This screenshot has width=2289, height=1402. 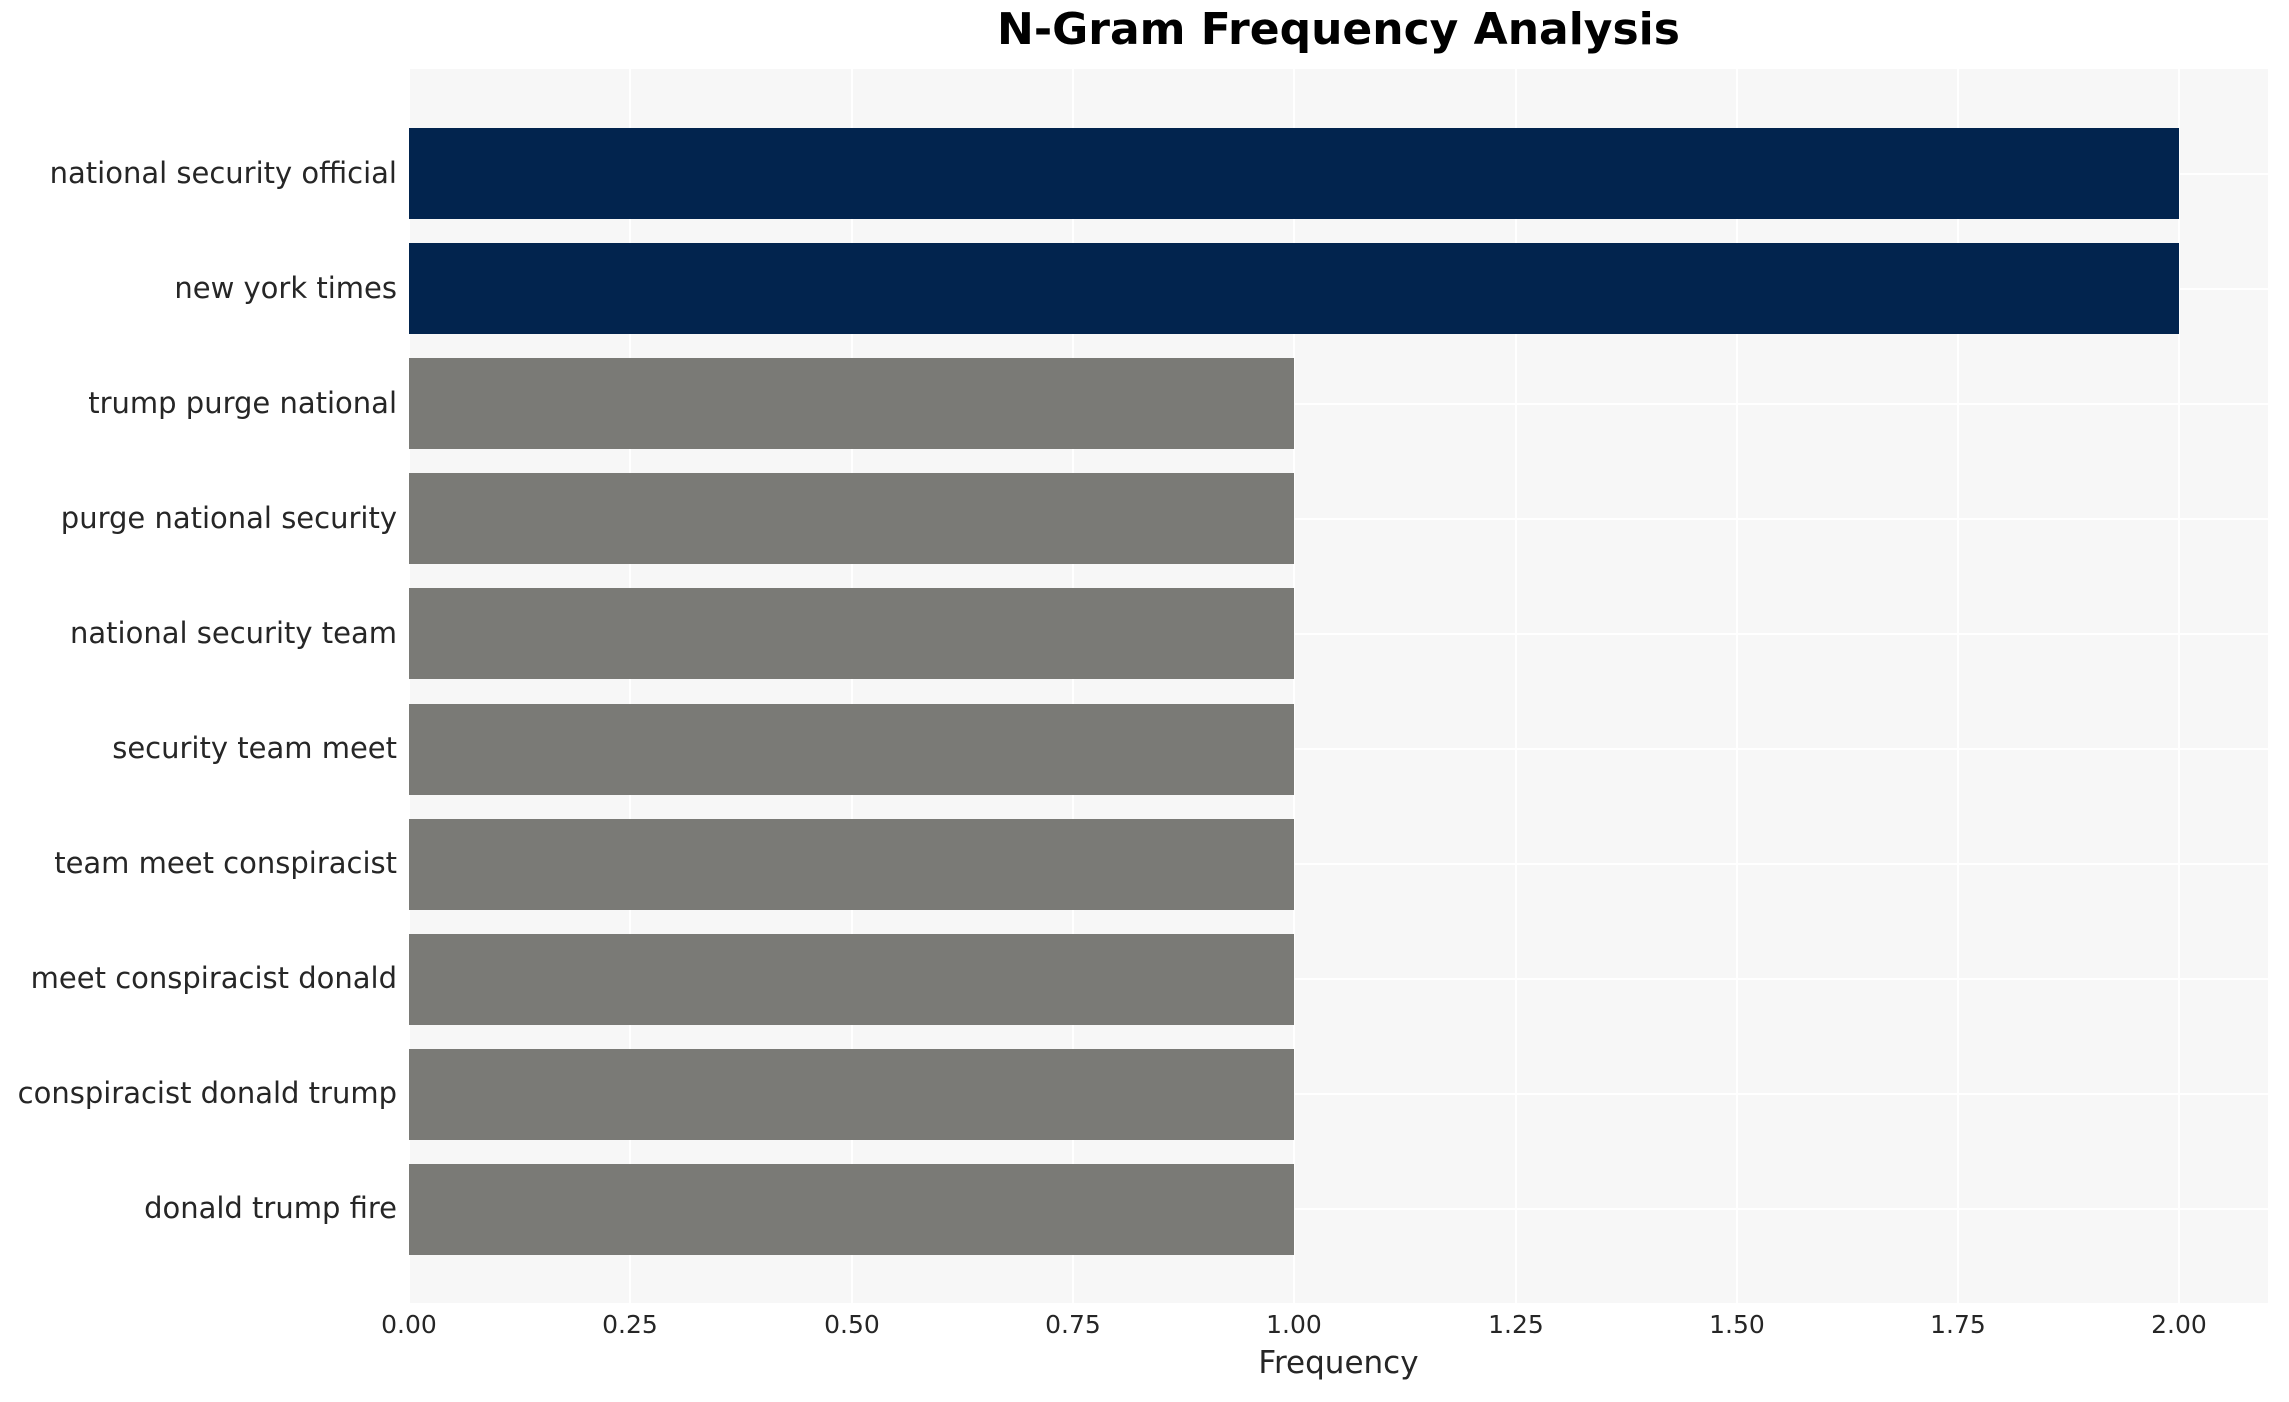 What do you see at coordinates (2179, 1324) in the screenshot?
I see `x-tick-label: 2.00` at bounding box center [2179, 1324].